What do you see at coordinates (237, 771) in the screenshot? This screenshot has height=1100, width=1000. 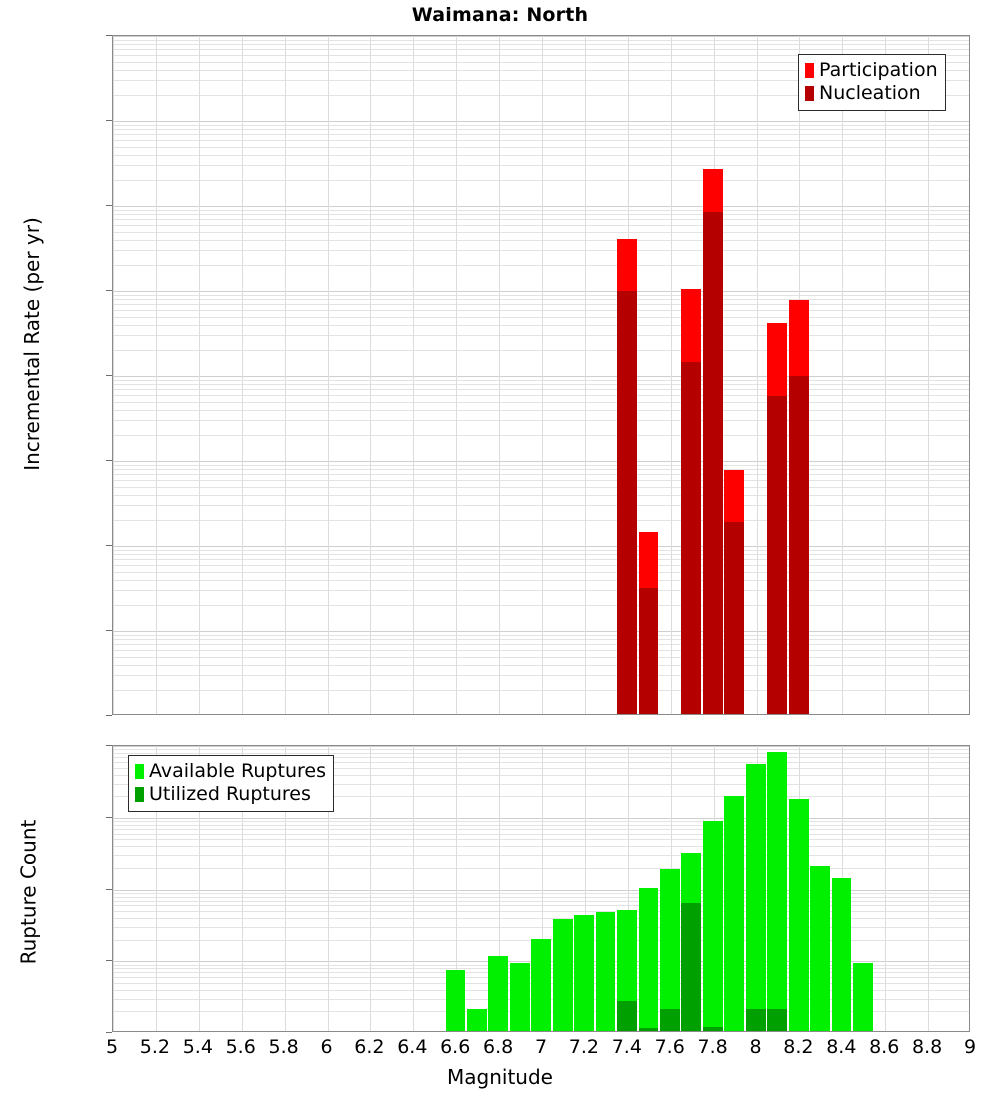 I see `legend-label: Available Ruptures` at bounding box center [237, 771].